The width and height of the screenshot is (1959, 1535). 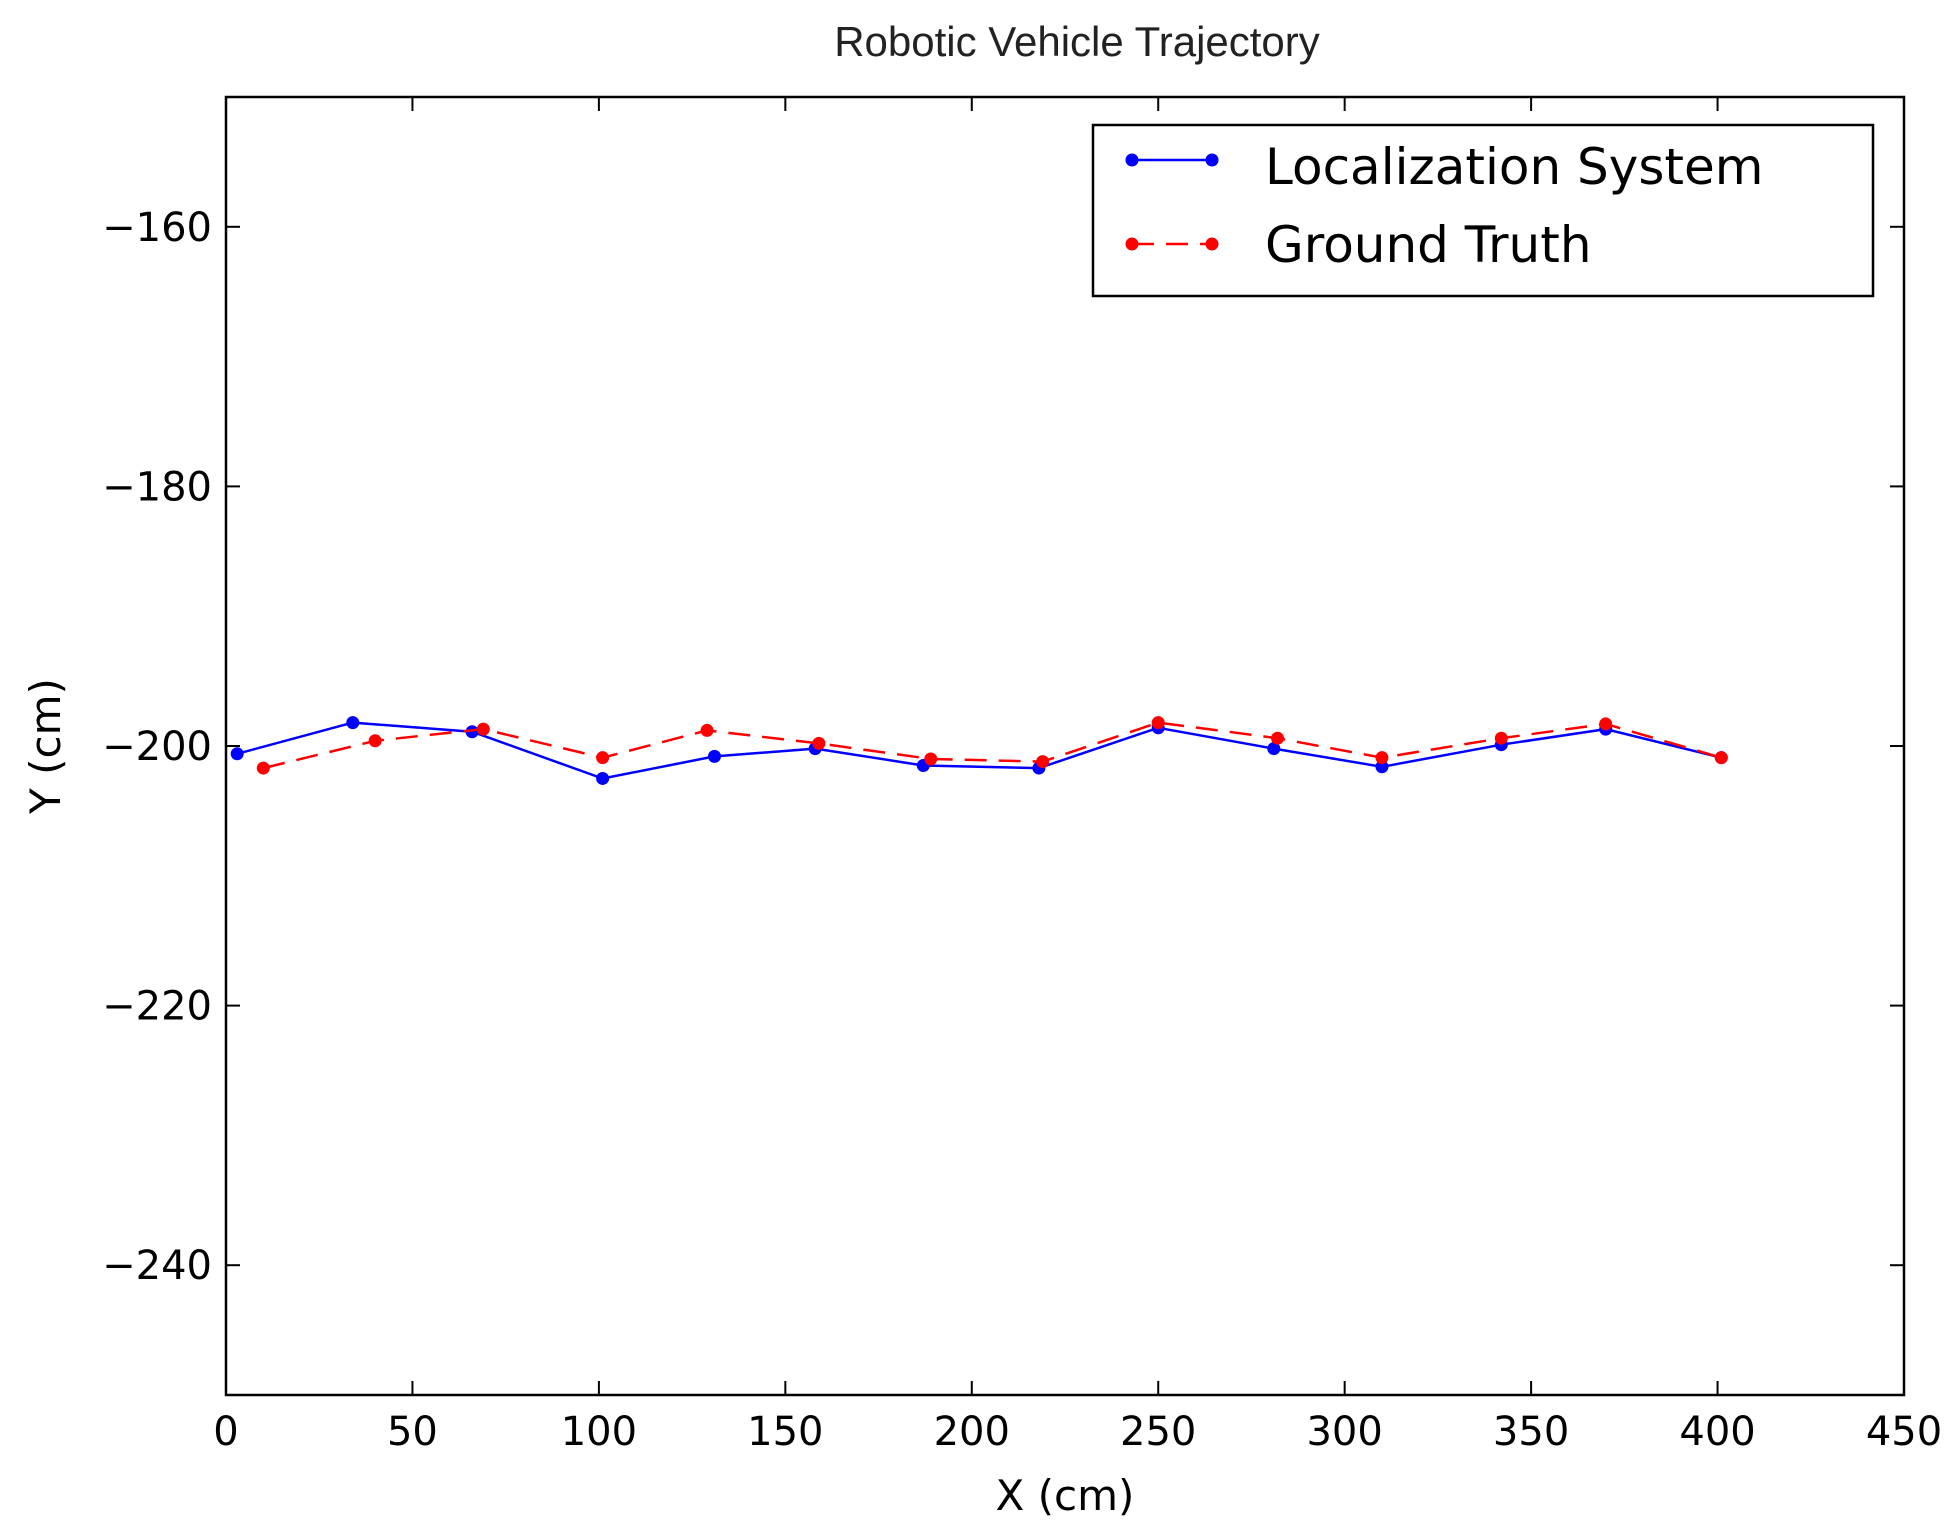 I want to click on x-tick-label: 450, so click(x=1904, y=1432).